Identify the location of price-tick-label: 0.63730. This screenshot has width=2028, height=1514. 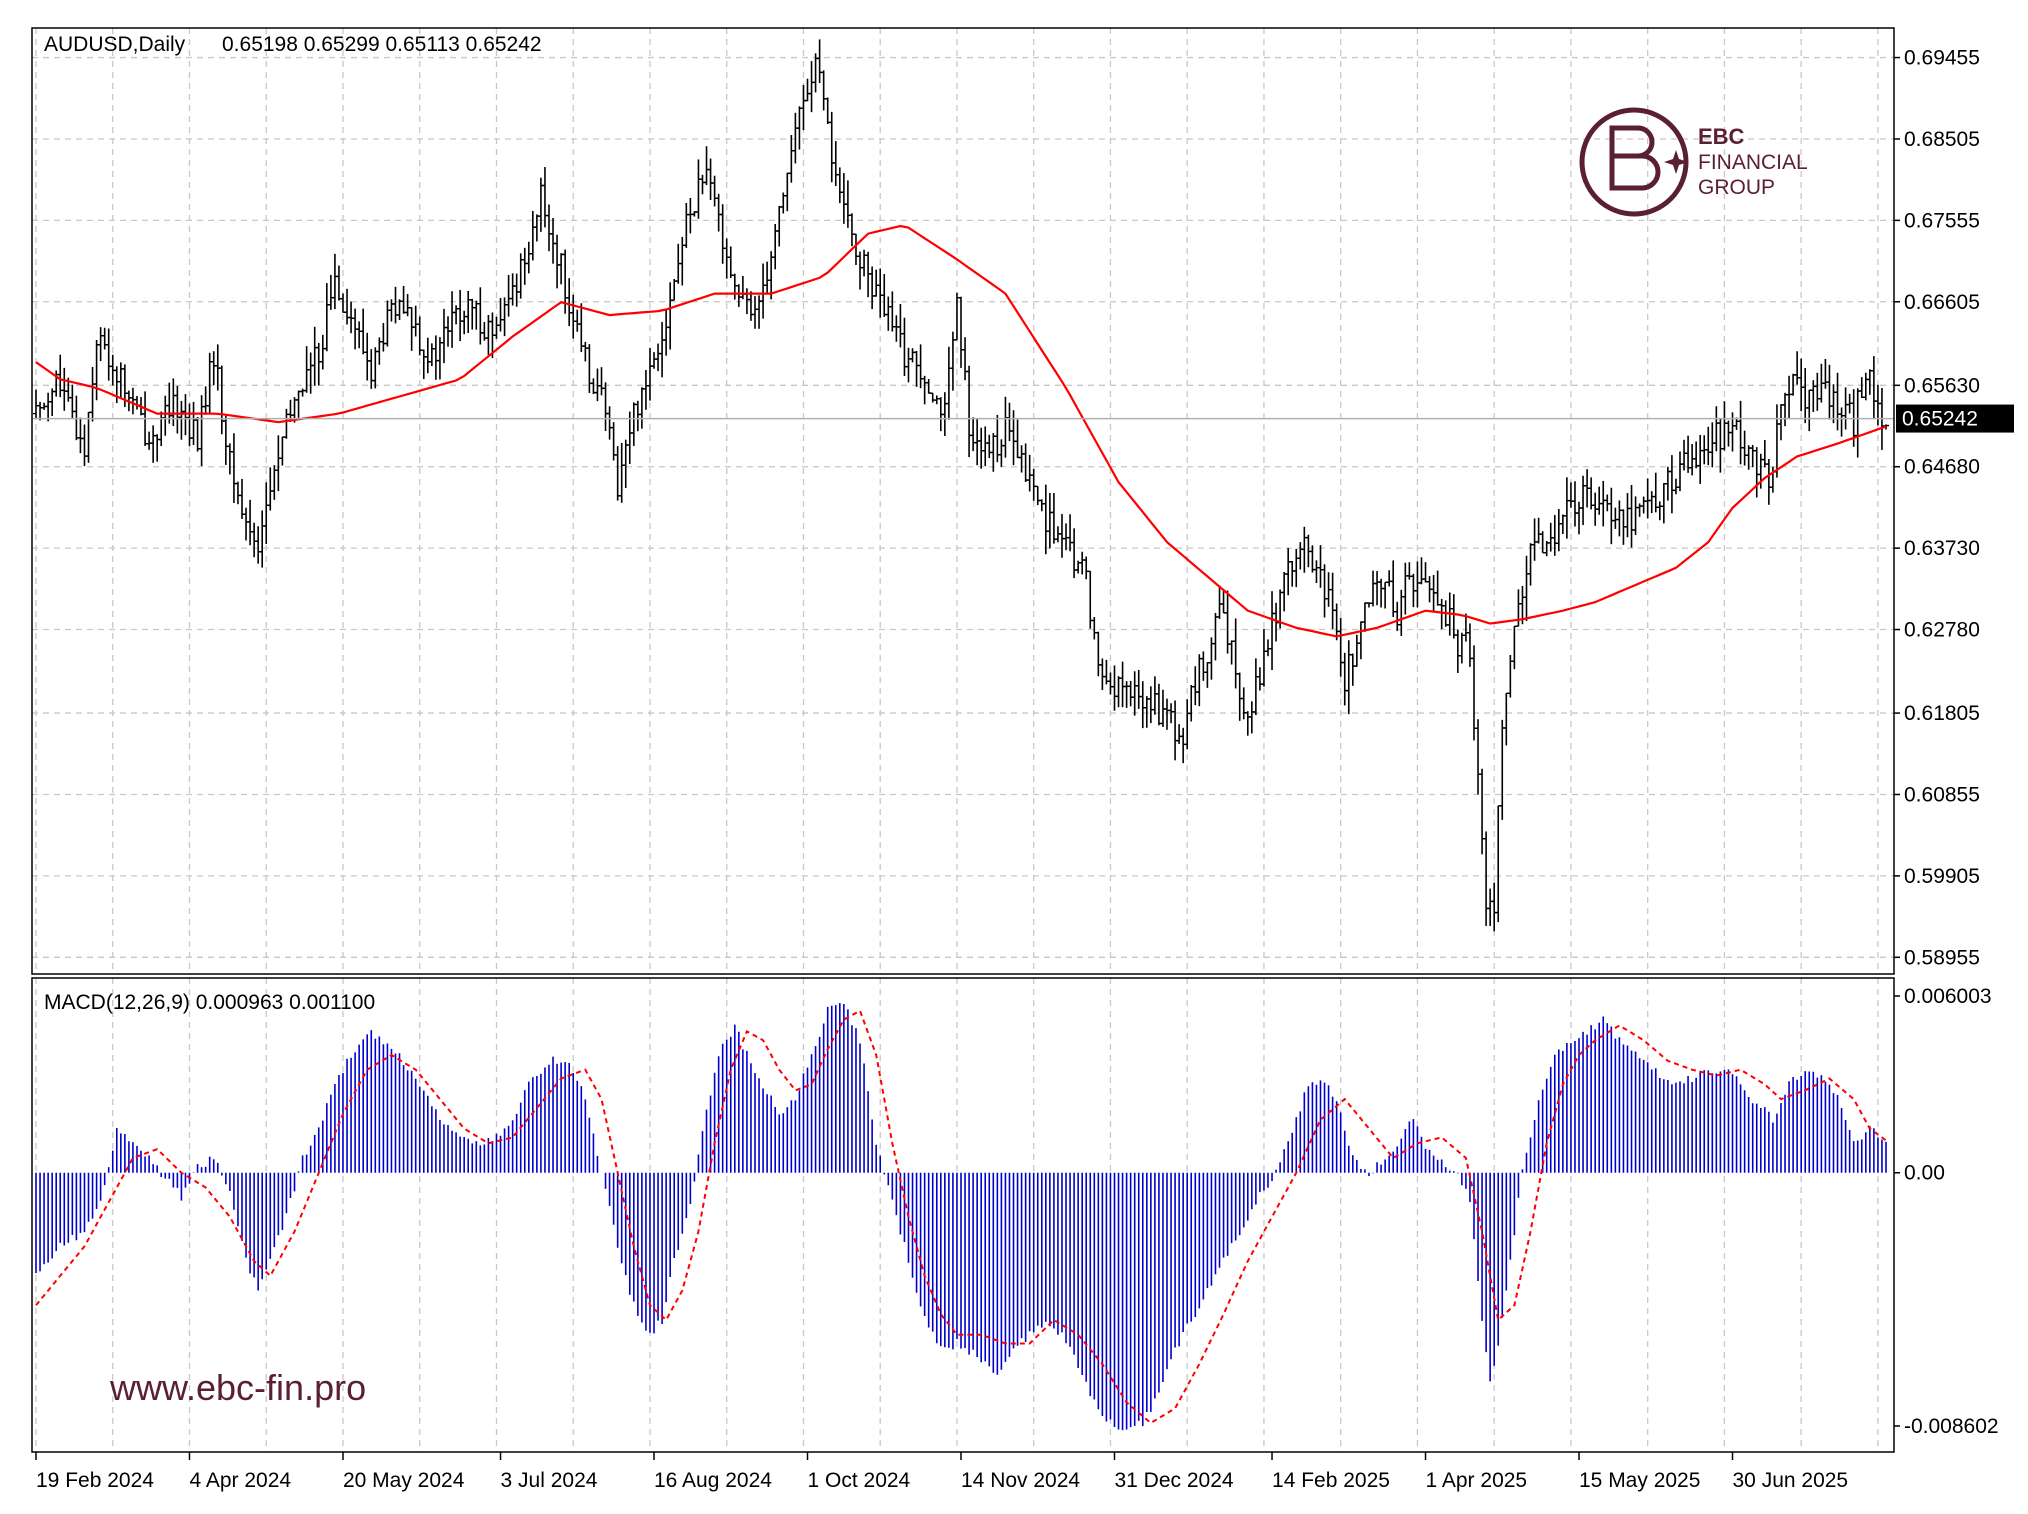
(1942, 548).